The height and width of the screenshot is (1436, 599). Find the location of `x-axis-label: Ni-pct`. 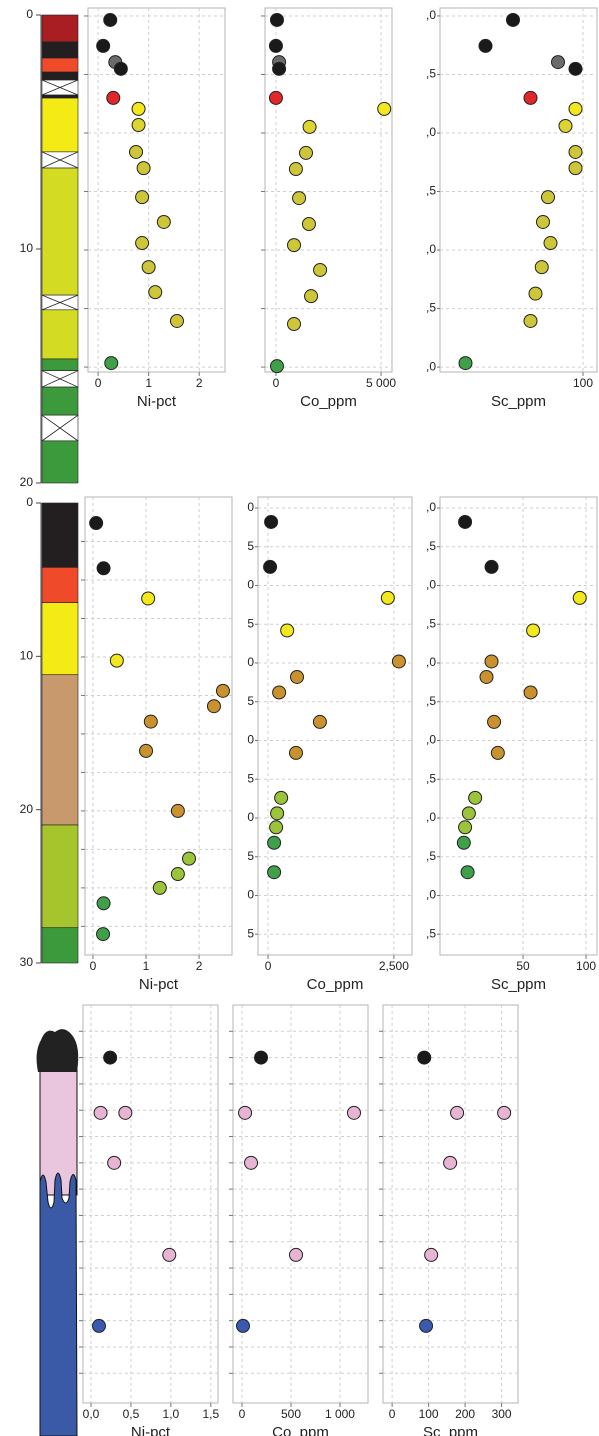

x-axis-label: Ni-pct is located at coordinates (159, 984).